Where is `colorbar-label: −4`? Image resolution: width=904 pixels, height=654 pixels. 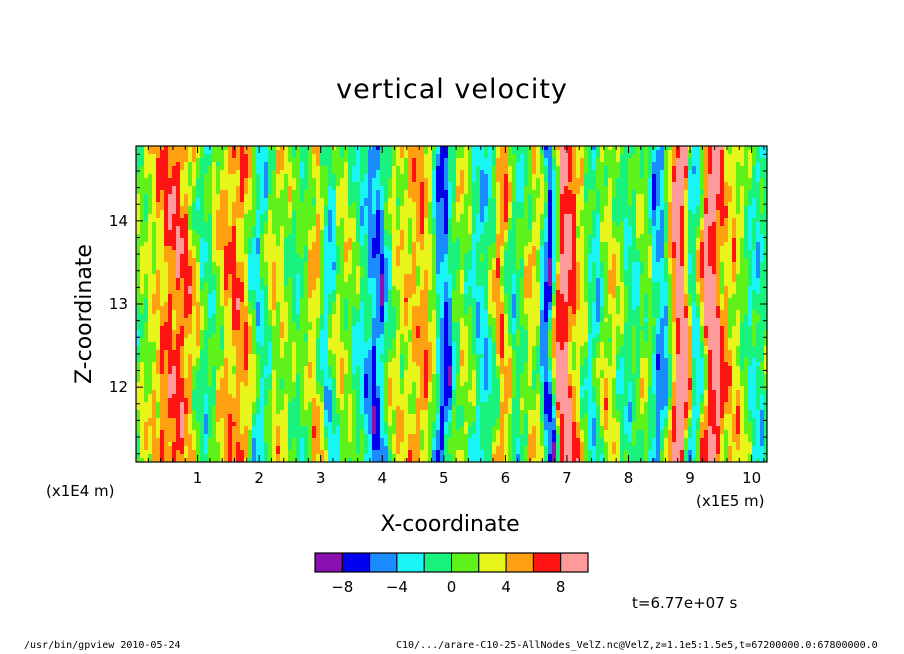
colorbar-label: −4 is located at coordinates (397, 587).